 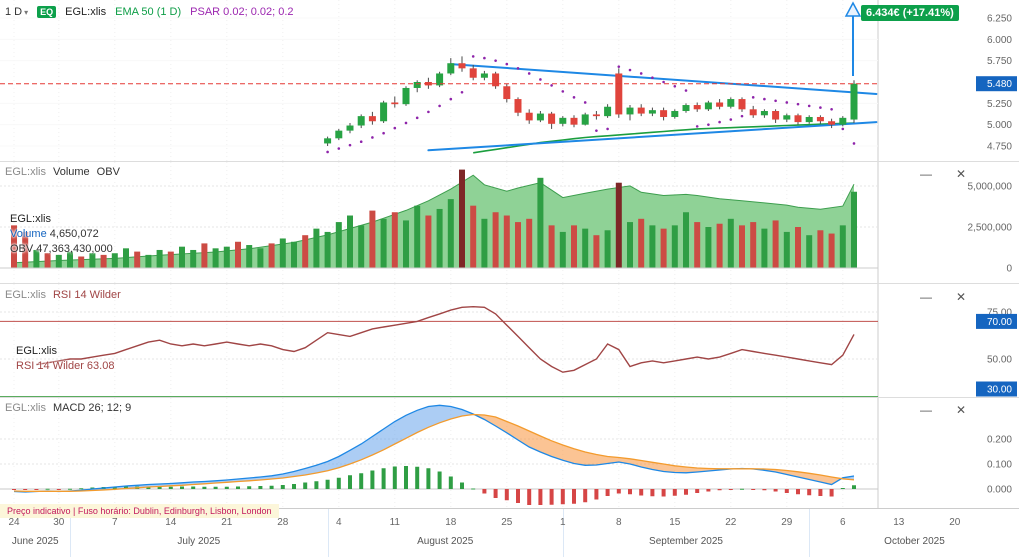 What do you see at coordinates (619, 522) in the screenshot?
I see `time-axis-day-label: 8` at bounding box center [619, 522].